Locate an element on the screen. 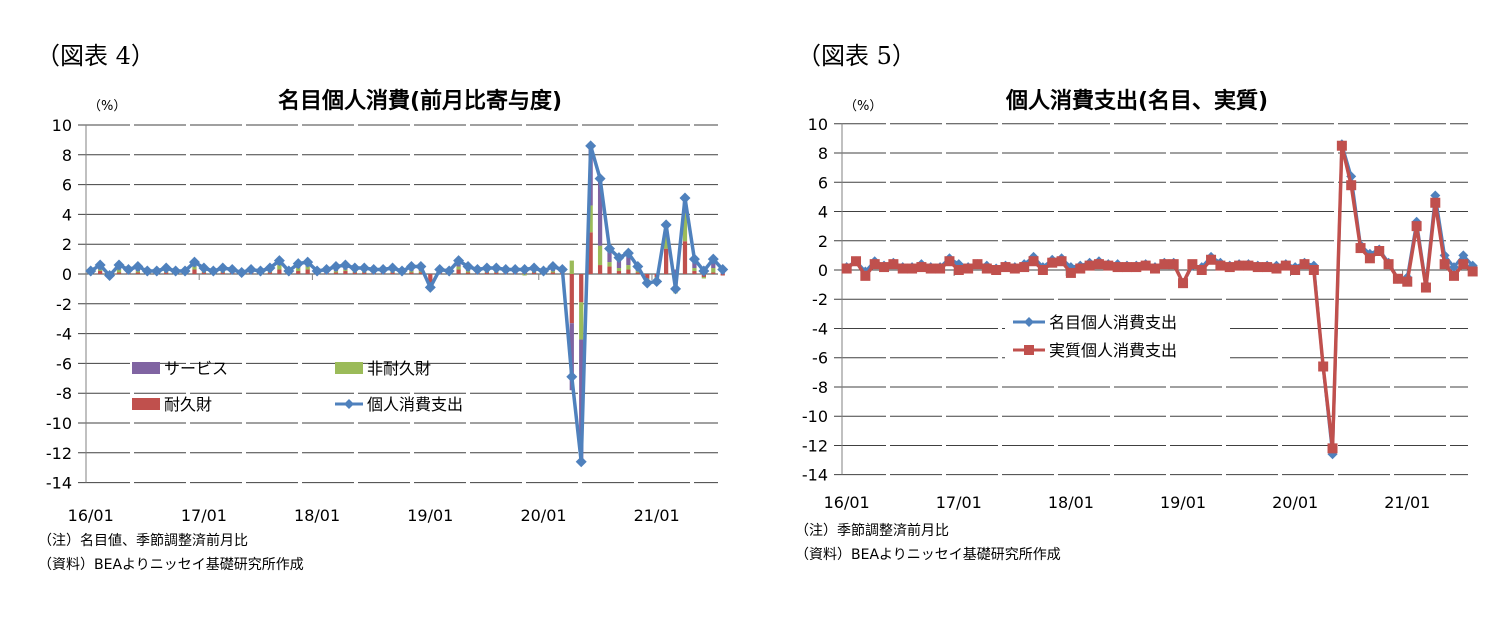 The image size is (1510, 620). legend-item: 名目個人消費支出 is located at coordinates (1095, 322).